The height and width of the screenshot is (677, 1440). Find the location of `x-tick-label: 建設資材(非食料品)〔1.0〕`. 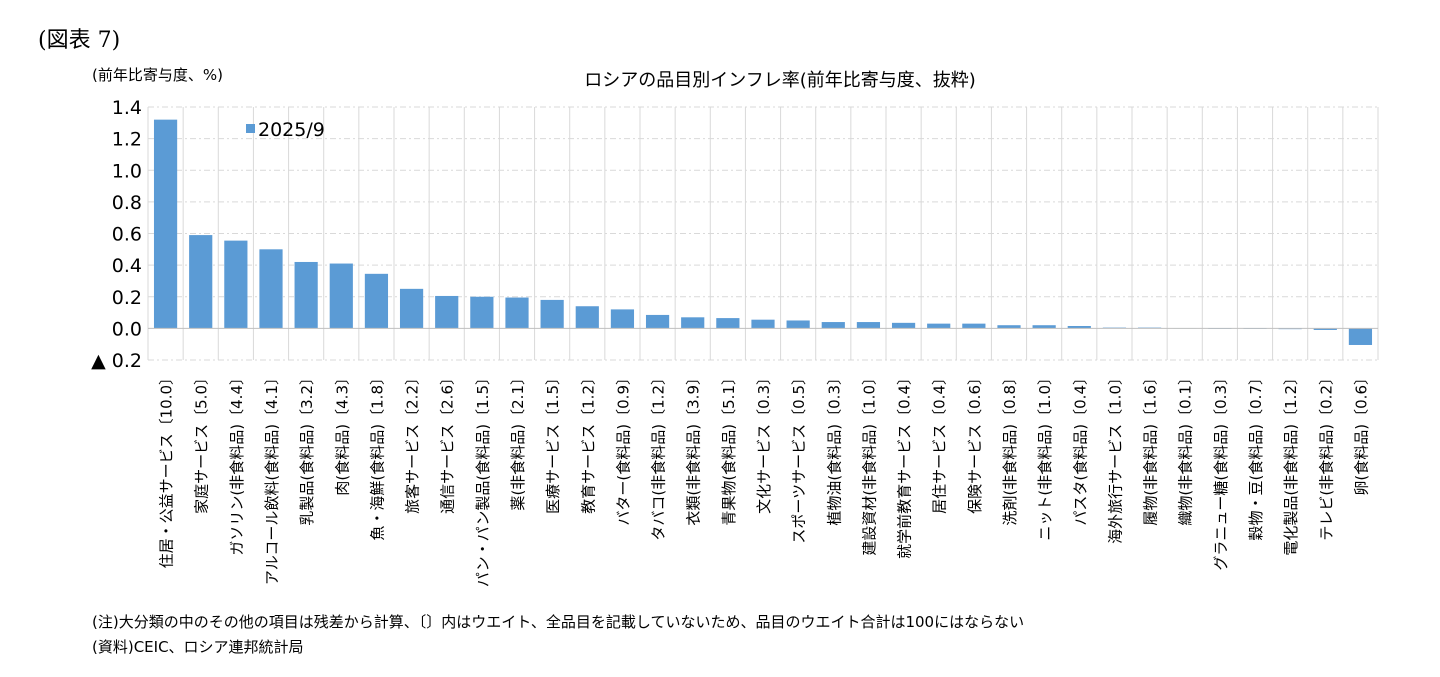

x-tick-label: 建設資材(非食料品)〔1.0〕 is located at coordinates (869, 463).